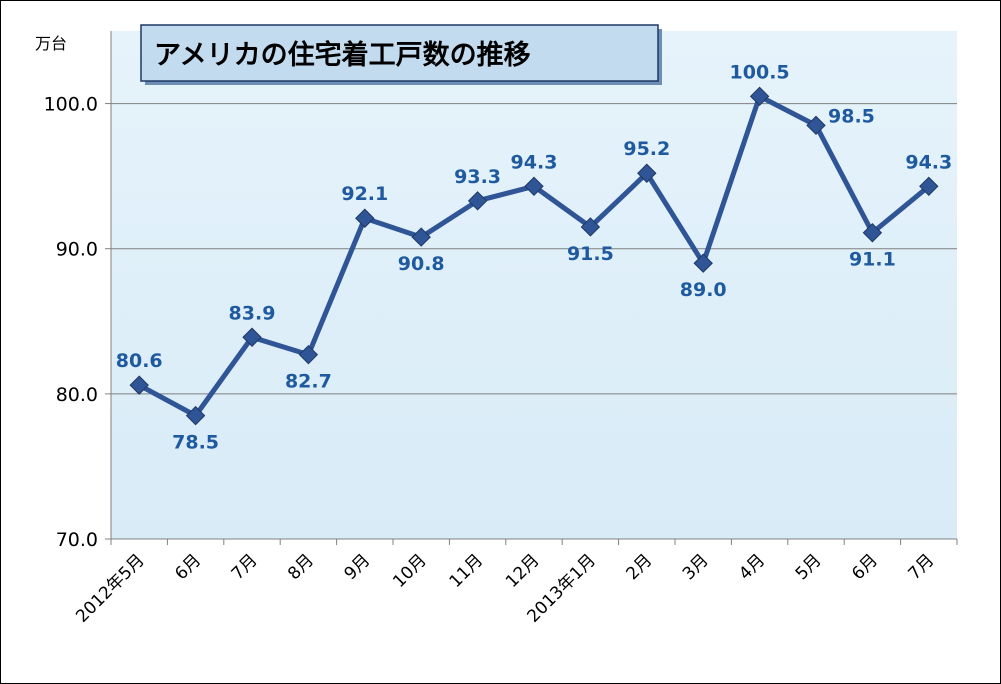 The height and width of the screenshot is (684, 1001). I want to click on data-label: 91.1, so click(872, 260).